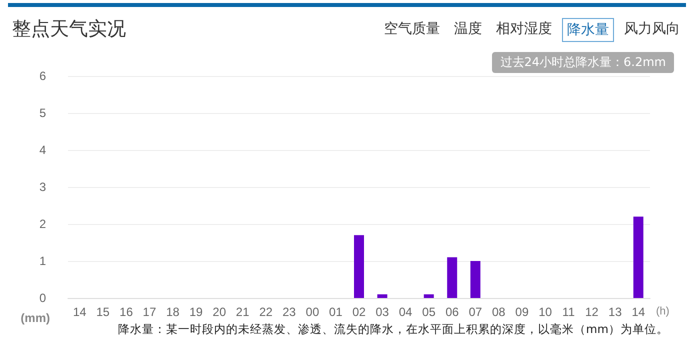  What do you see at coordinates (103, 312) in the screenshot?
I see `x-tick-label: 15` at bounding box center [103, 312].